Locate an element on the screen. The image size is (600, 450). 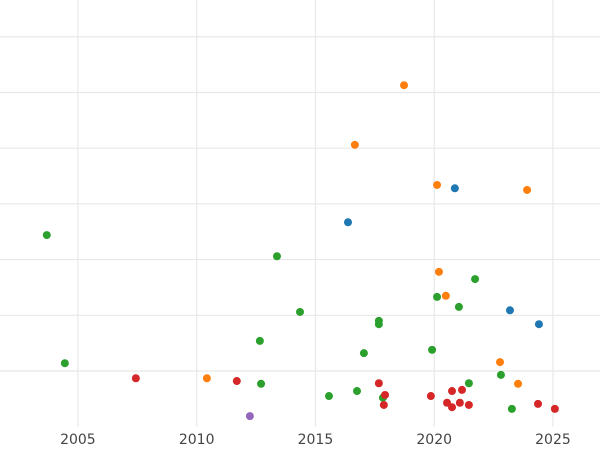
x-tick-label: 2010 is located at coordinates (197, 440).